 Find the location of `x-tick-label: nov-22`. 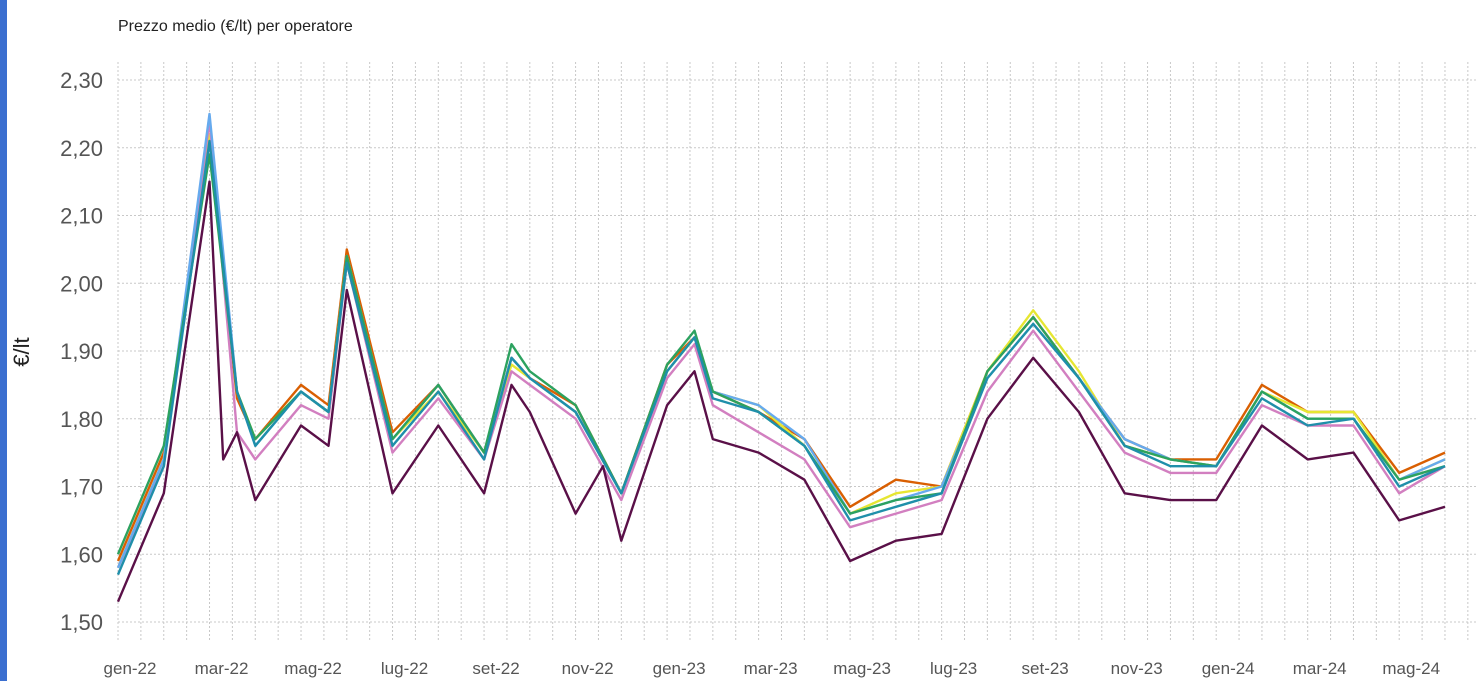

x-tick-label: nov-22 is located at coordinates (588, 668).